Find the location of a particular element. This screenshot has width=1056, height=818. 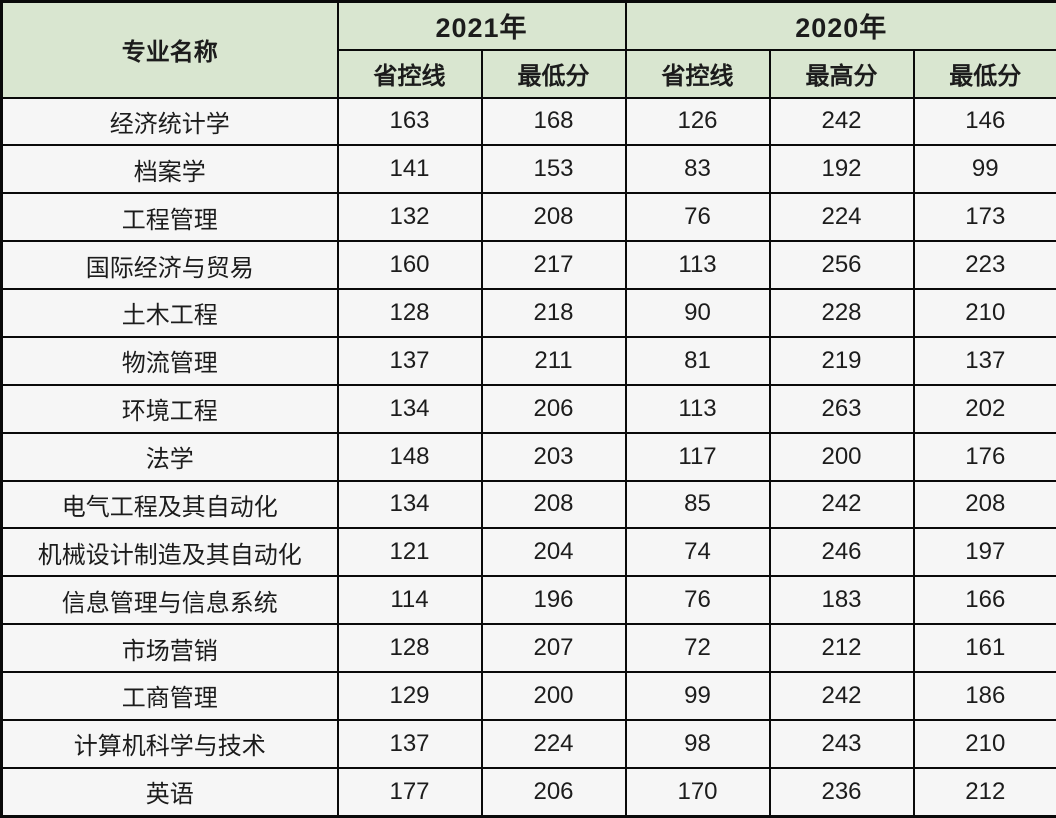

score-cell: 117 is located at coordinates (697, 456).